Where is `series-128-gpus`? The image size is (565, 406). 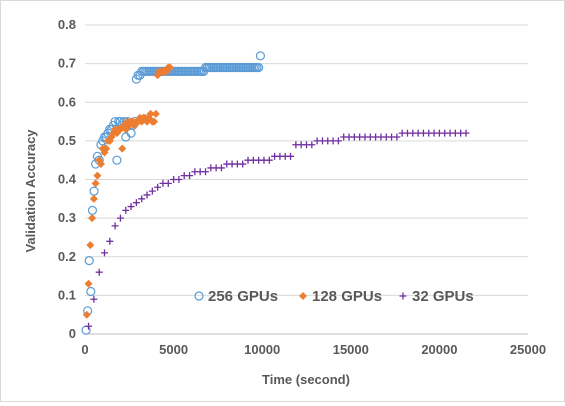 series-128-gpus is located at coordinates (128, 191).